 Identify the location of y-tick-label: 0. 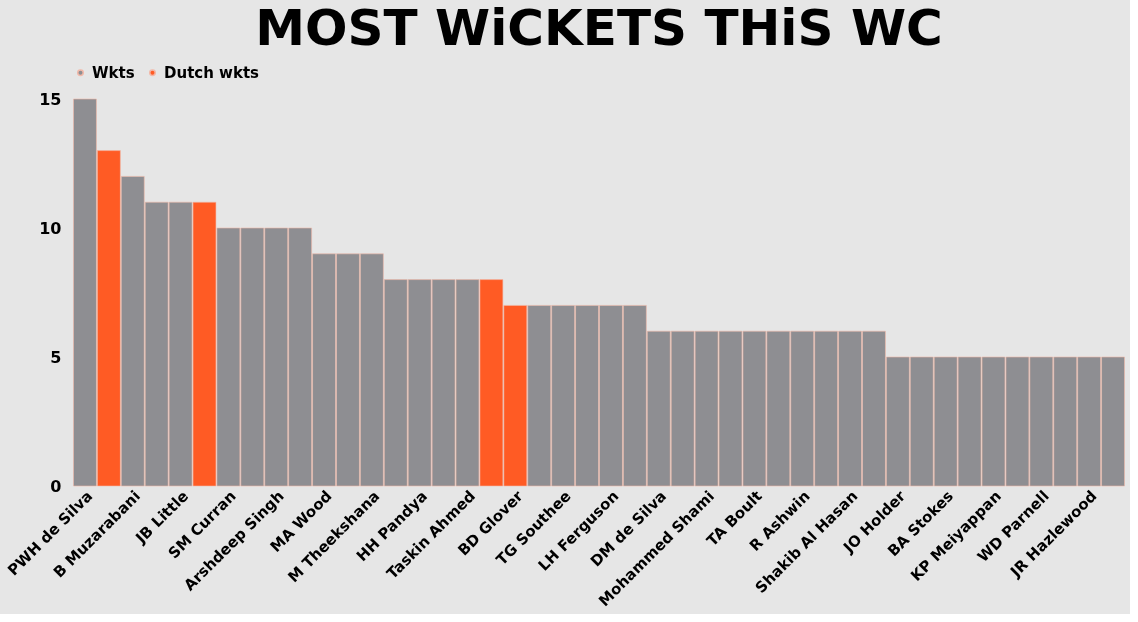
(56, 486).